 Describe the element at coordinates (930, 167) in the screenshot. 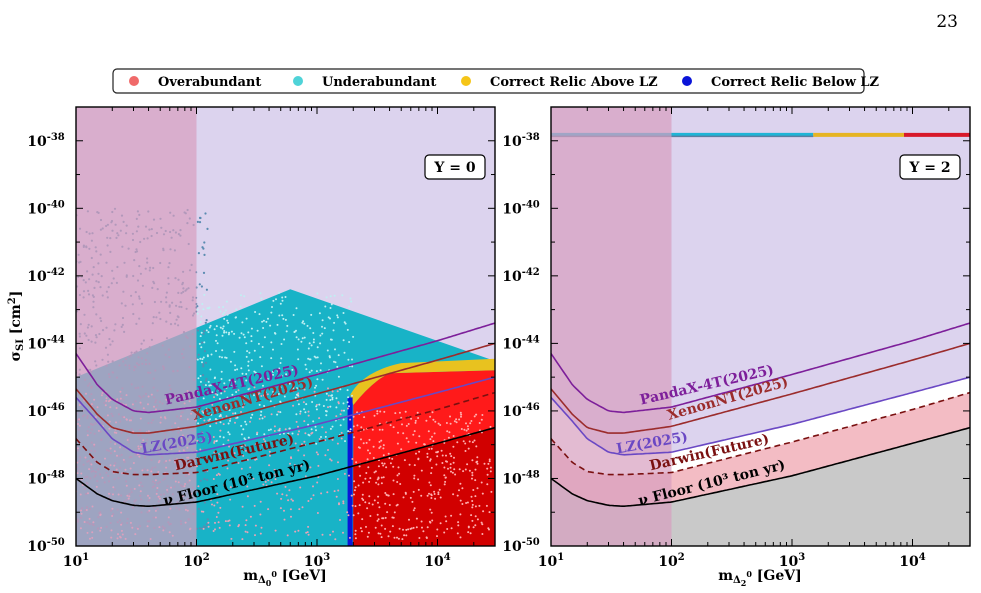

I see `panel-label: Y = 2` at that location.